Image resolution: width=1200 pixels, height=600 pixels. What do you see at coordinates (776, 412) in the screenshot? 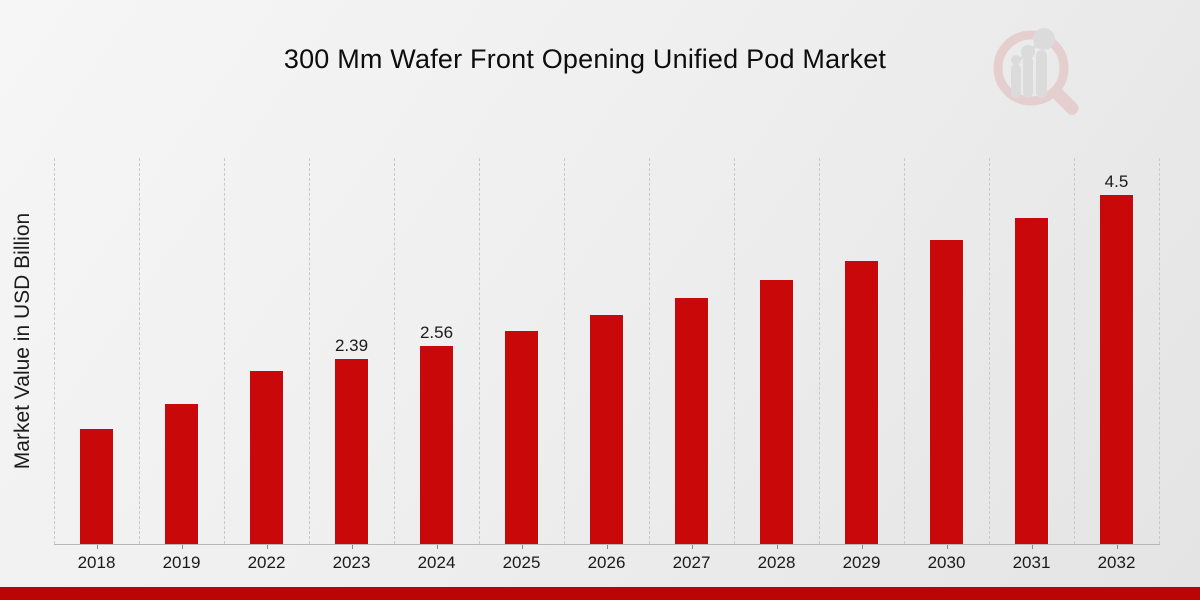
I see `bar-2028` at bounding box center [776, 412].